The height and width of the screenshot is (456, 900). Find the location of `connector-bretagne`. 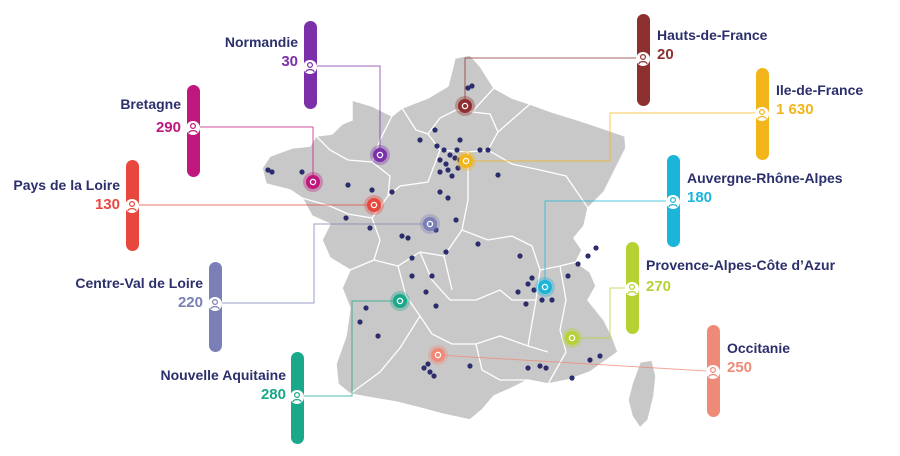

connector-bretagne is located at coordinates (257, 154).